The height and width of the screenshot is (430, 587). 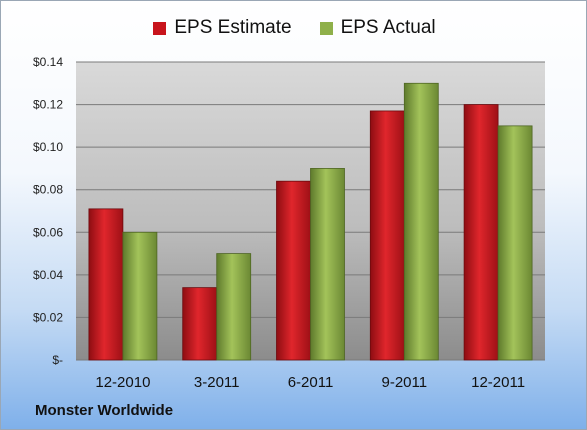 What do you see at coordinates (217, 382) in the screenshot?
I see `x-tick-label: 3-2011` at bounding box center [217, 382].